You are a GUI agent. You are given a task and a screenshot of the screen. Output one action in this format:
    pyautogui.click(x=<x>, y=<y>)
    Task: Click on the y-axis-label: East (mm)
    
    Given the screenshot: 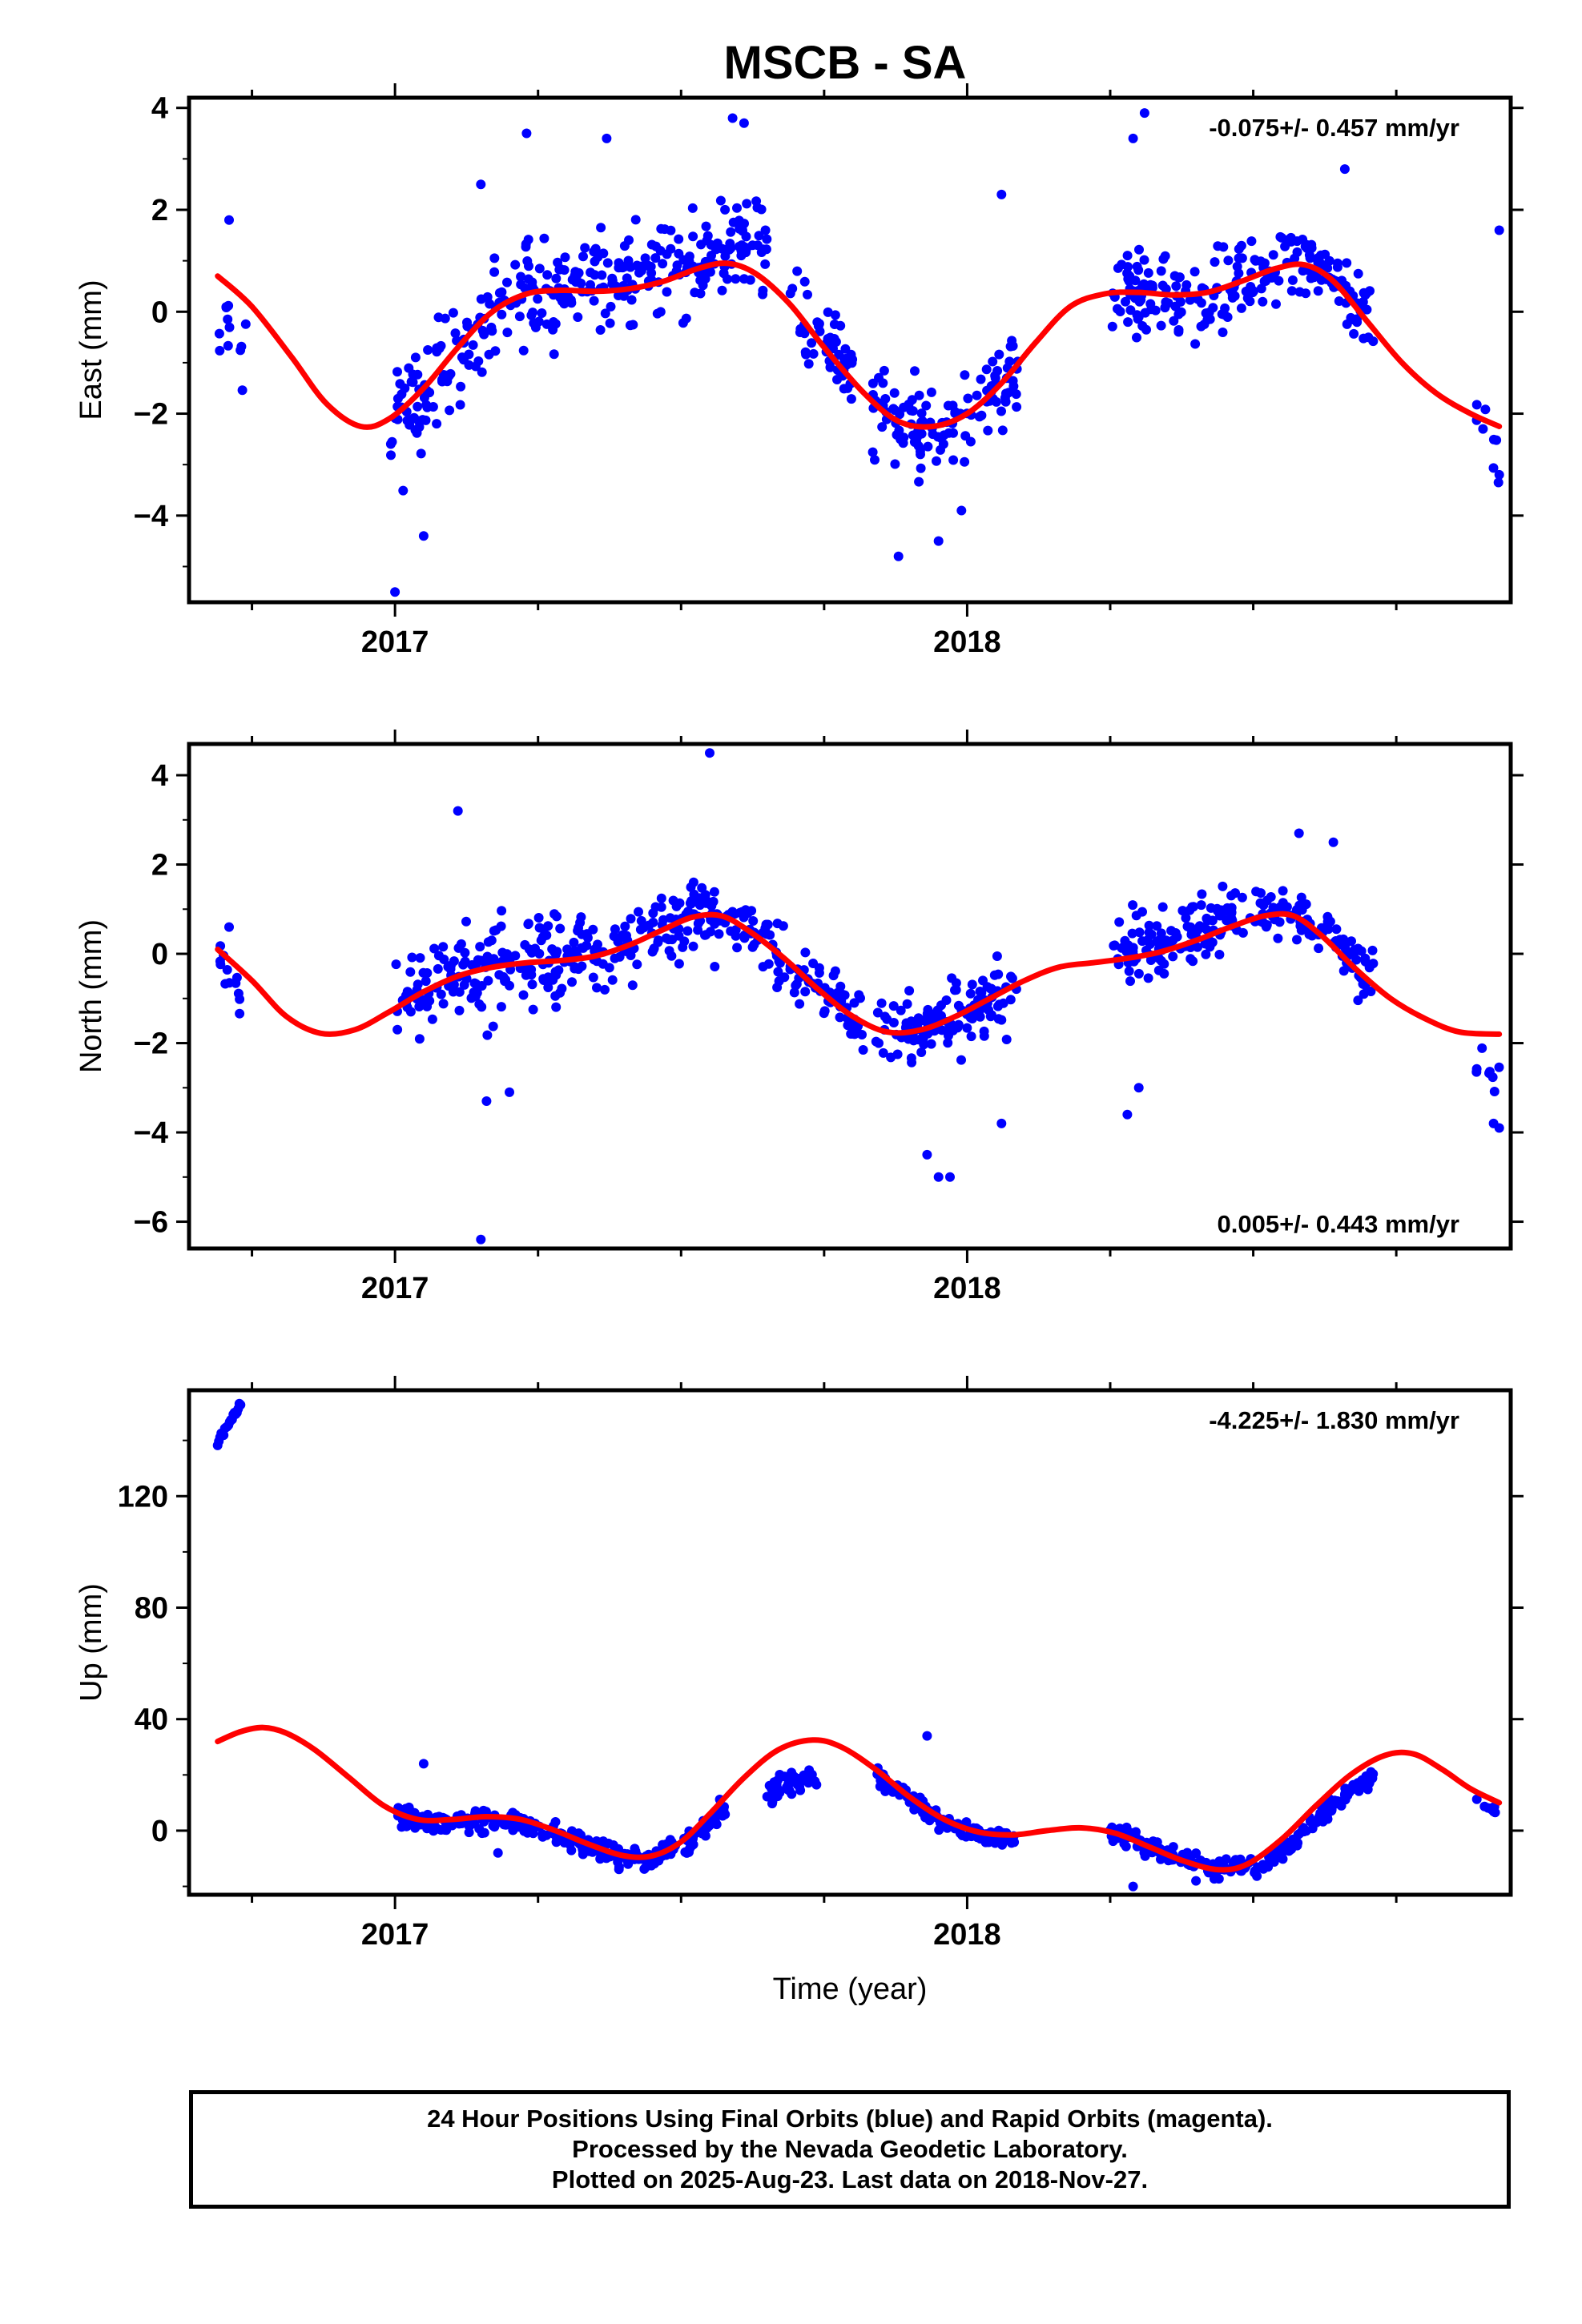 What is the action you would take?
    pyautogui.click(x=91, y=349)
    